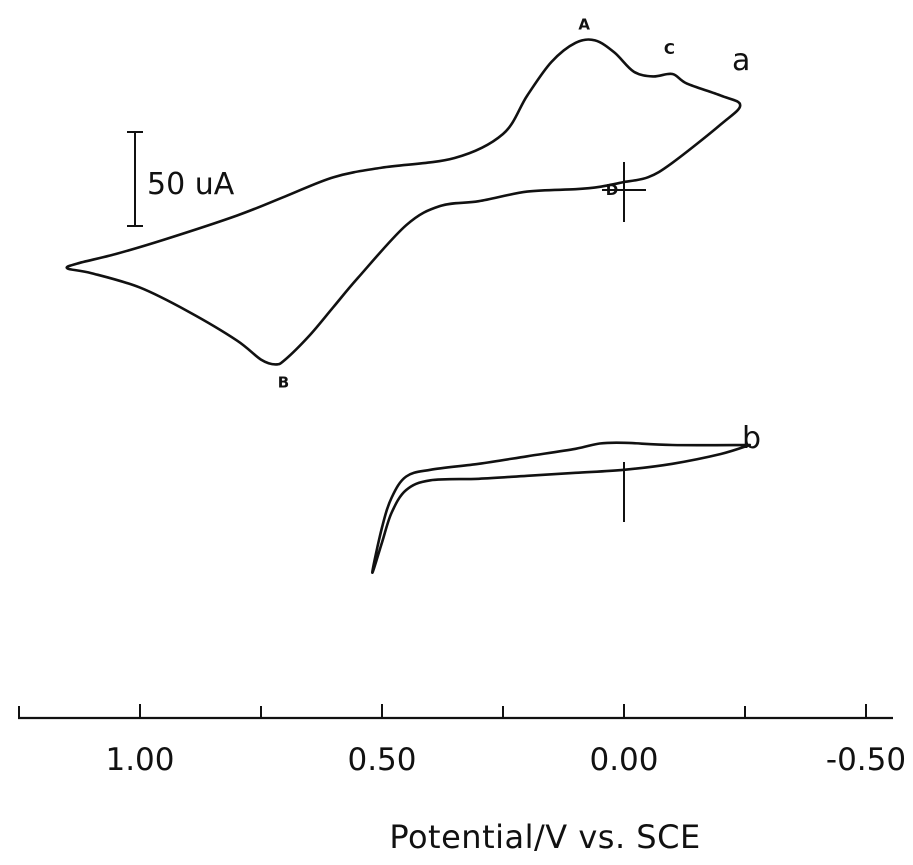 Image resolution: width=913 pixels, height=865 pixels. Describe the element at coordinates (584, 24) in the screenshot. I see `point-label-a: A` at that location.